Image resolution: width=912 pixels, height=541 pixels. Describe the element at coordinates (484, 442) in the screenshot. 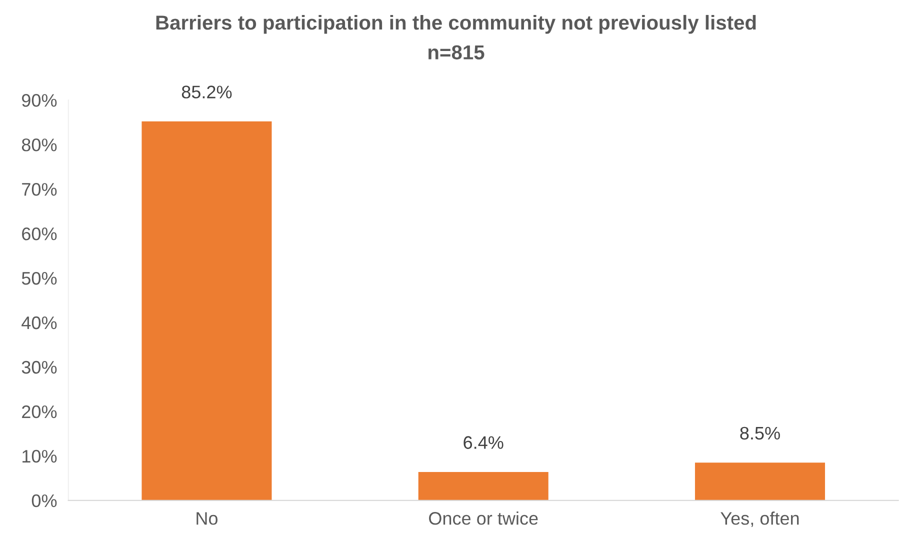

I see `data-label: 6.4%` at that location.